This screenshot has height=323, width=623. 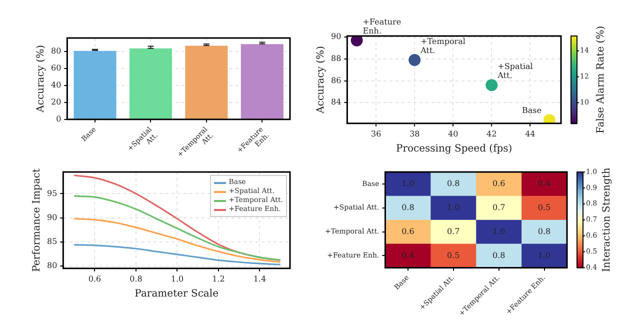 I want to click on x-tick-label: 36, so click(x=376, y=133).